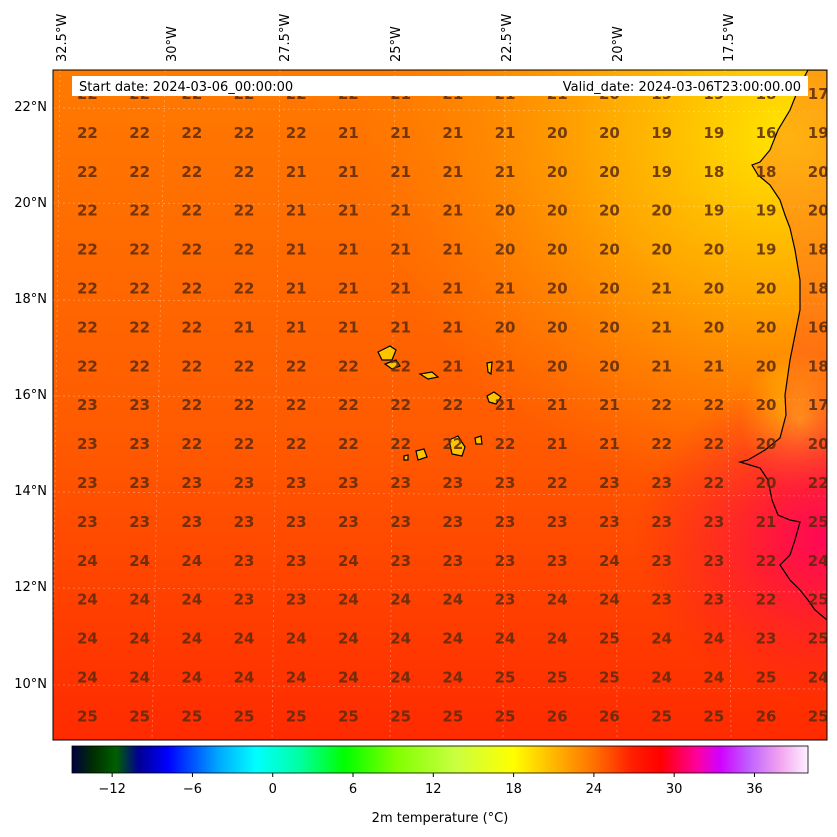 The height and width of the screenshot is (837, 837). What do you see at coordinates (594, 789) in the screenshot?
I see `colorbar-tick-label: 24` at bounding box center [594, 789].